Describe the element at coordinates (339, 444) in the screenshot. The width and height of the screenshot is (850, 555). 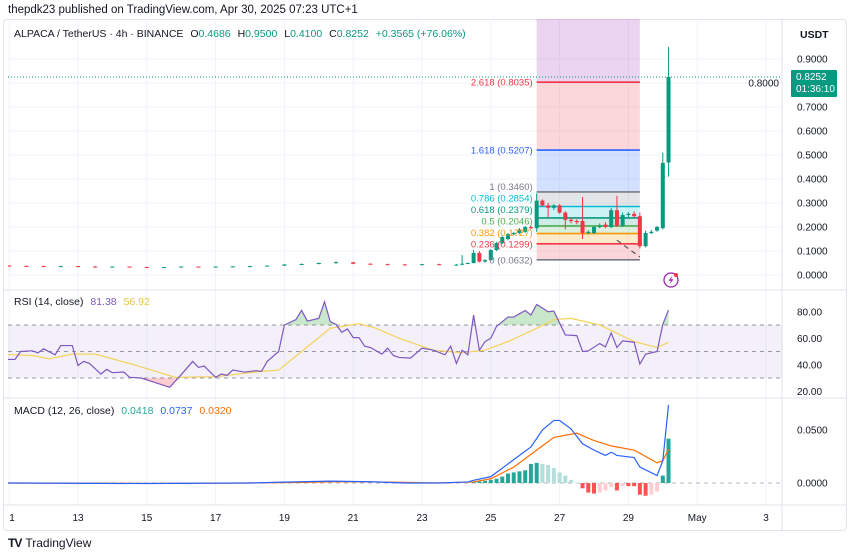
I see `macd-line` at that location.